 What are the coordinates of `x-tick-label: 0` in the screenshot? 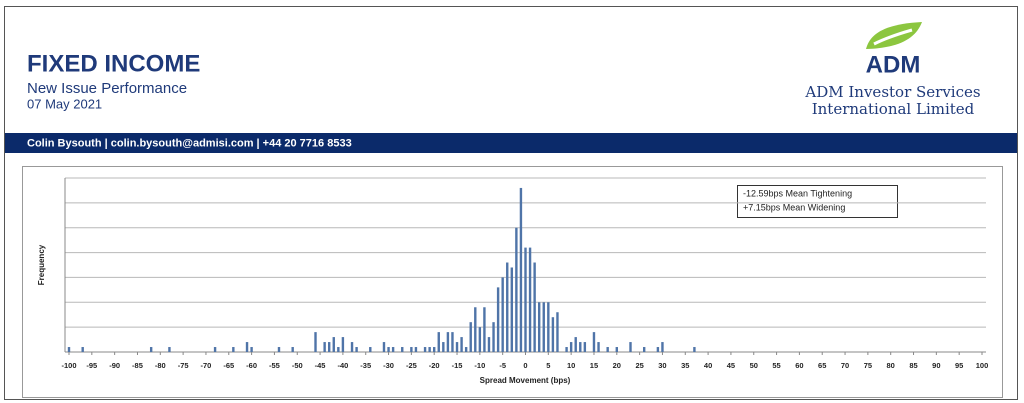 It's located at (525, 365).